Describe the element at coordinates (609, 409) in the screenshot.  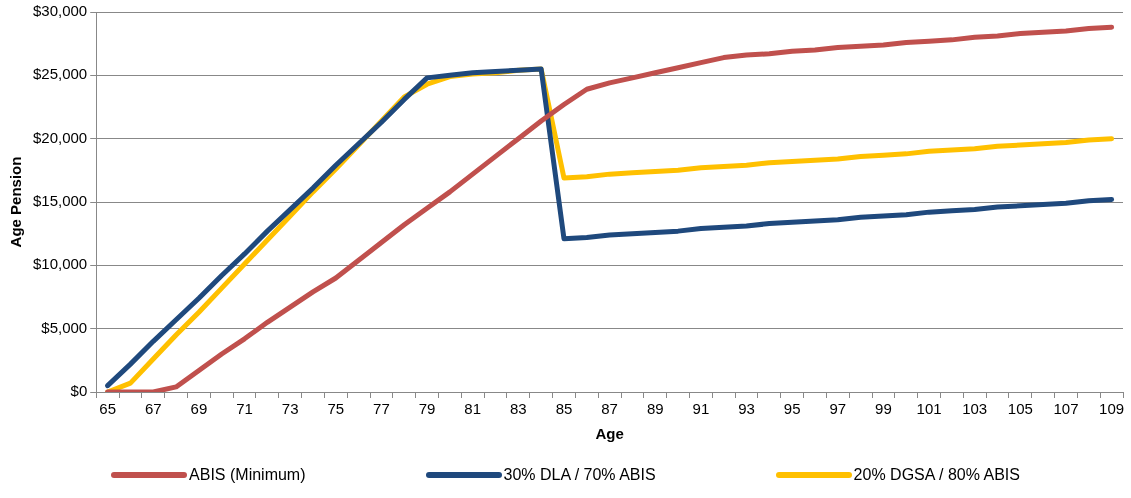
I see `x-tick-label: 87` at that location.